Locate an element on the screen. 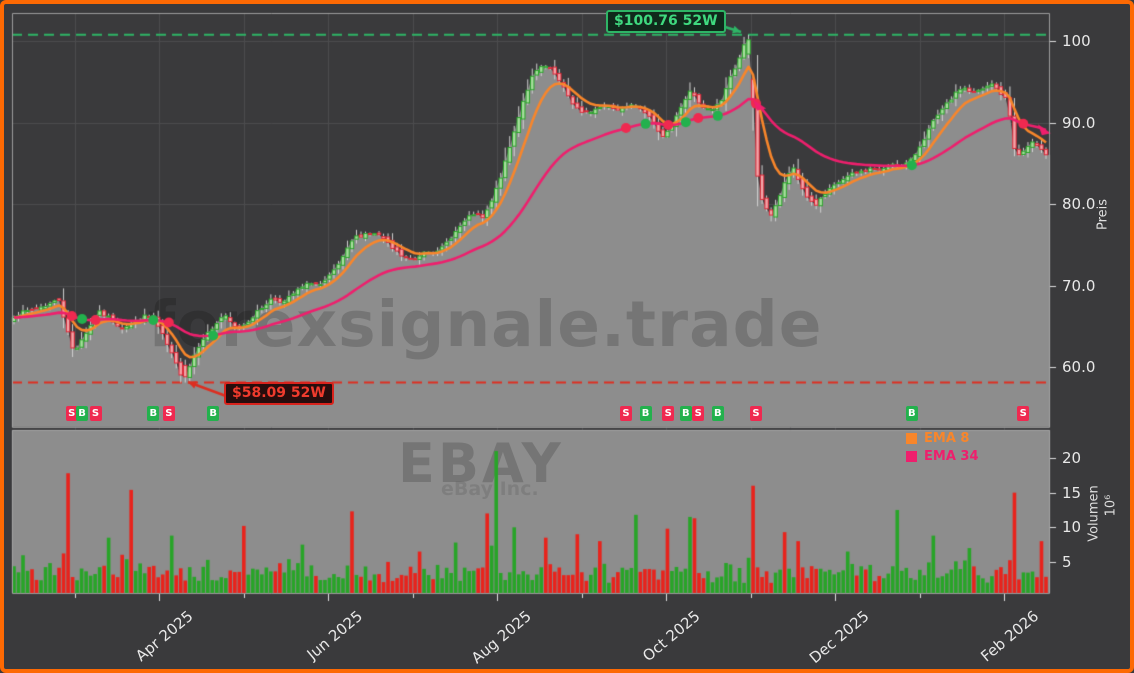 The image size is (1134, 673). volume-axis-title: Volumen is located at coordinates (1094, 513).